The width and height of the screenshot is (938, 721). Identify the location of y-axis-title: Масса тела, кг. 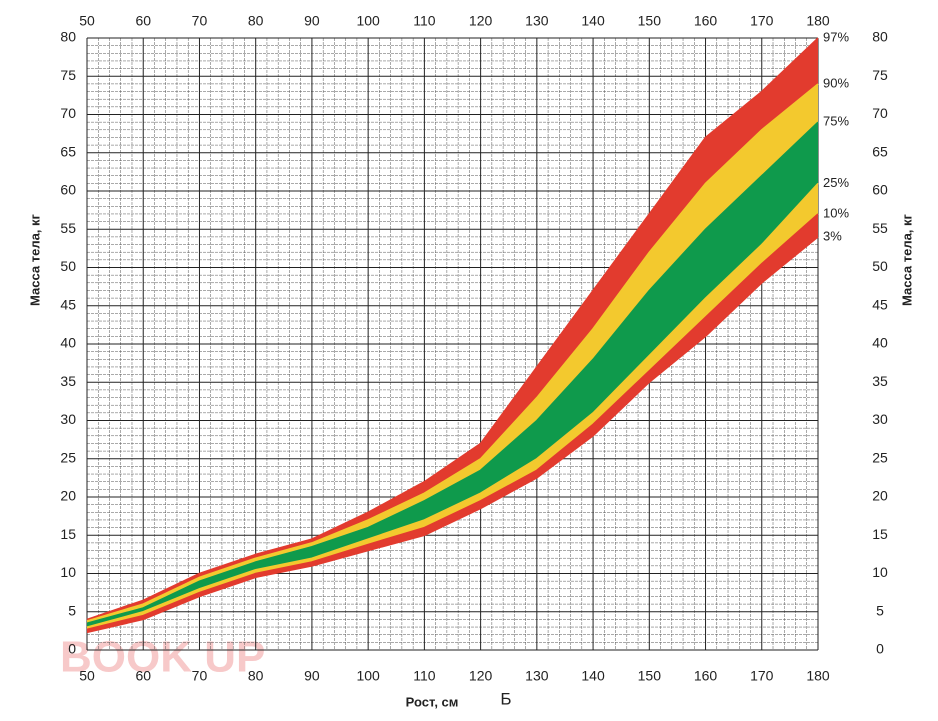
(34, 259).